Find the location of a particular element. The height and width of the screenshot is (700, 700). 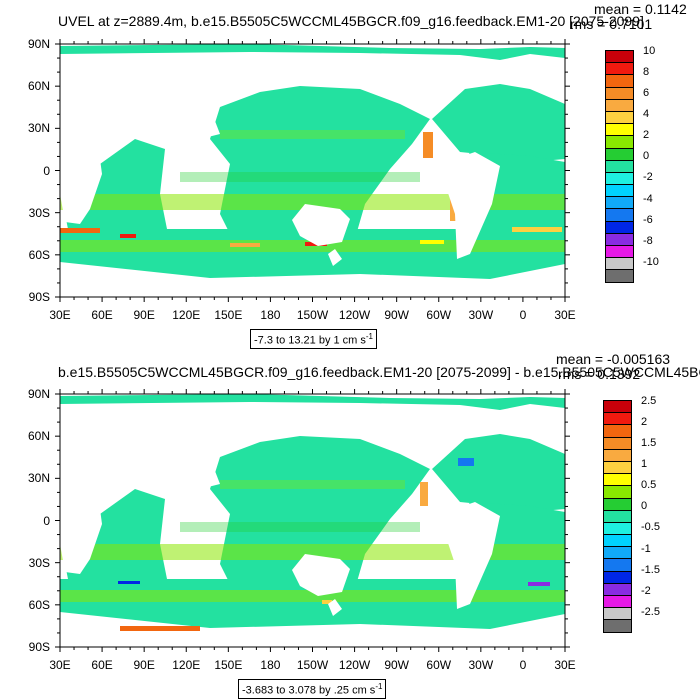

ocean-pacific is located at coordinates (320, 520).